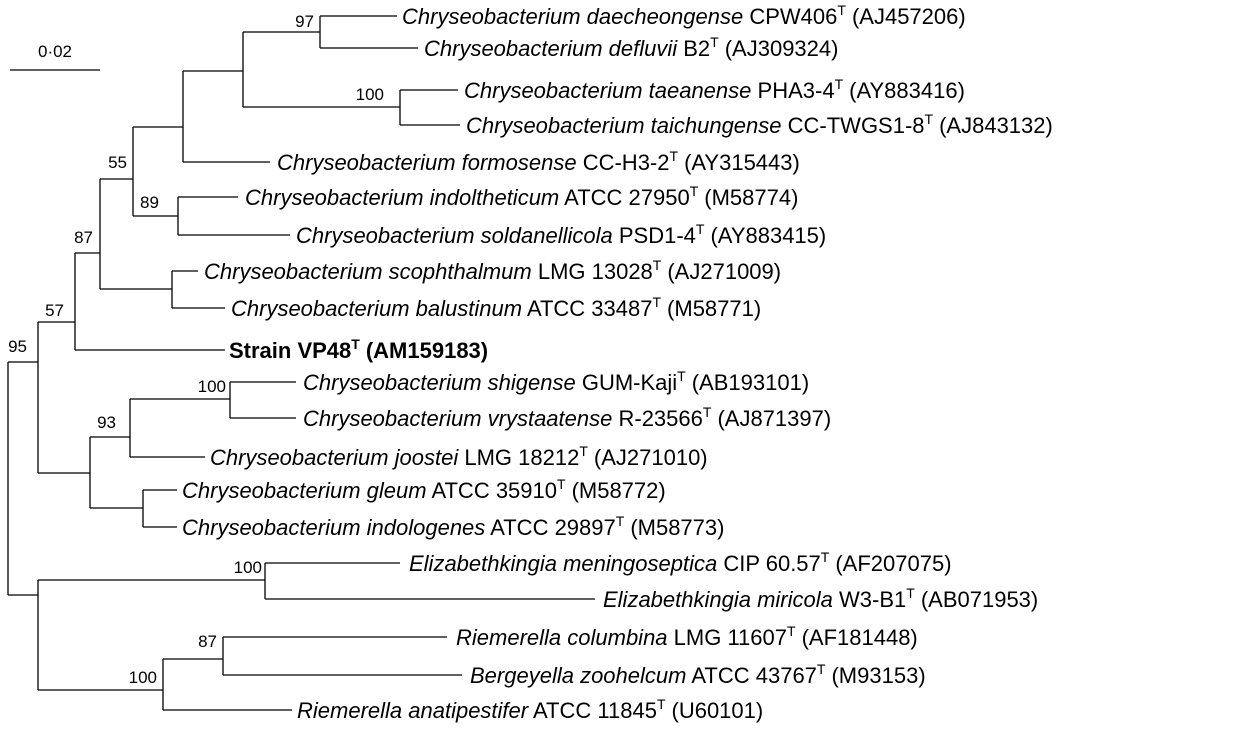  I want to click on taxon-species-name: Chryseobacterium taichungense, so click(624, 125).